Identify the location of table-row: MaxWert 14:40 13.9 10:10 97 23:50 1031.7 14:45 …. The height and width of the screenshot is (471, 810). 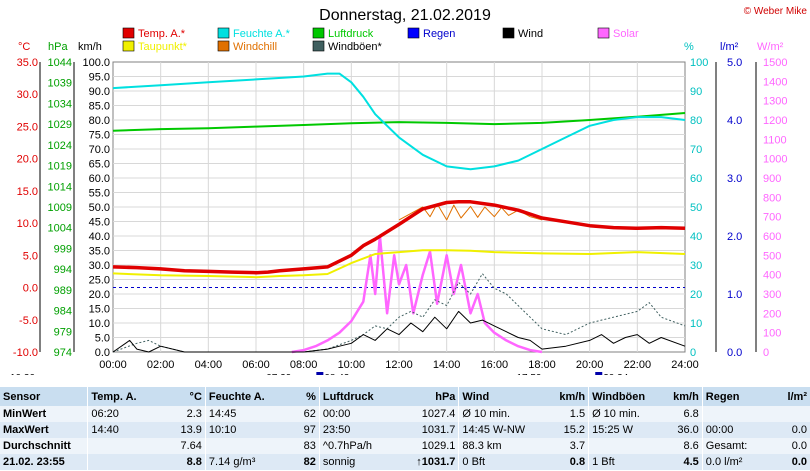
(405, 430).